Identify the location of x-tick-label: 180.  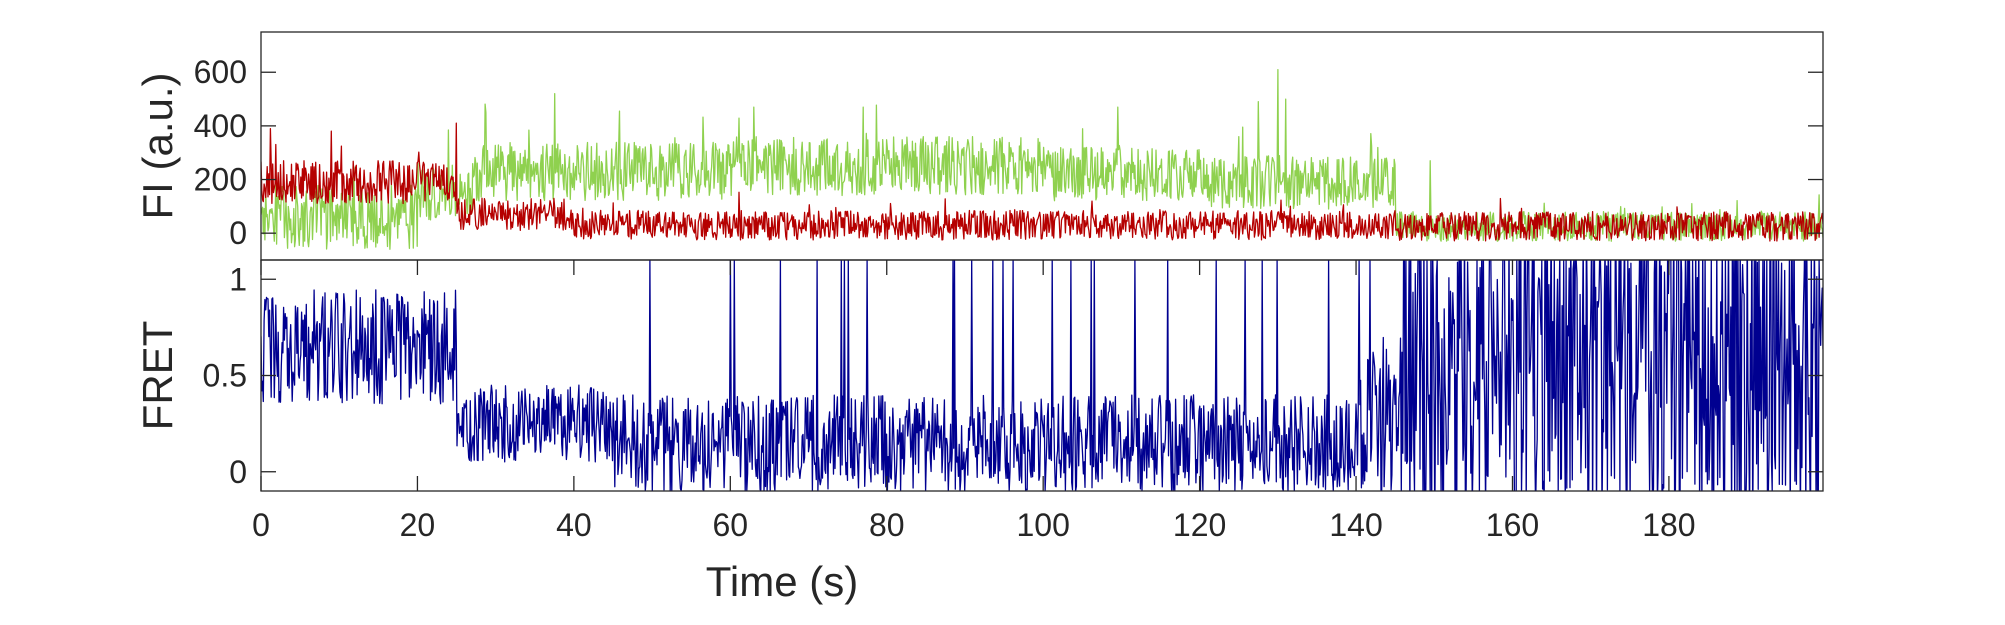
(1668, 525).